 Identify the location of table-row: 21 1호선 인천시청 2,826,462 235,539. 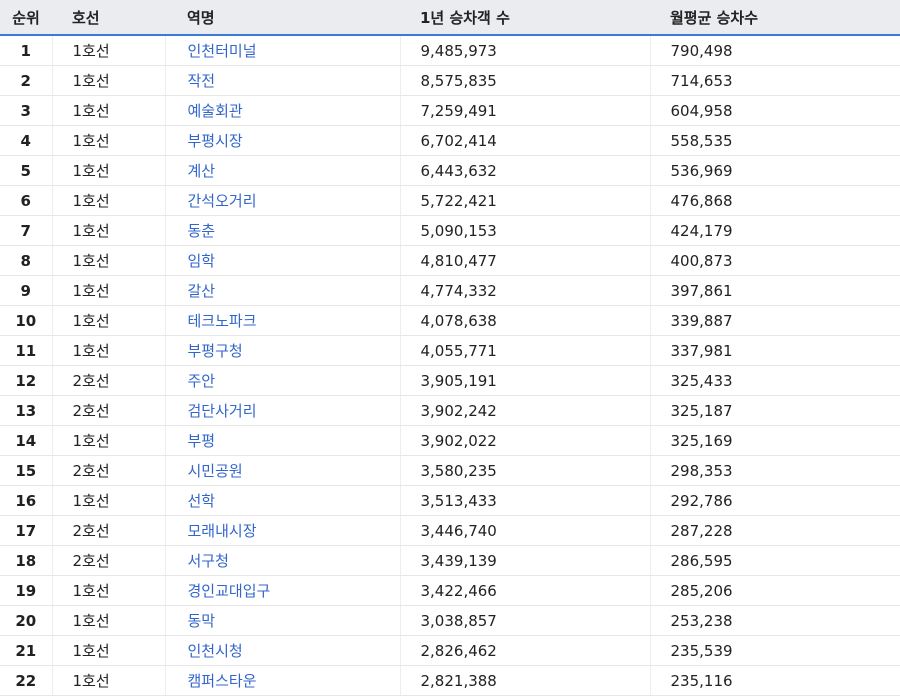
(450, 650).